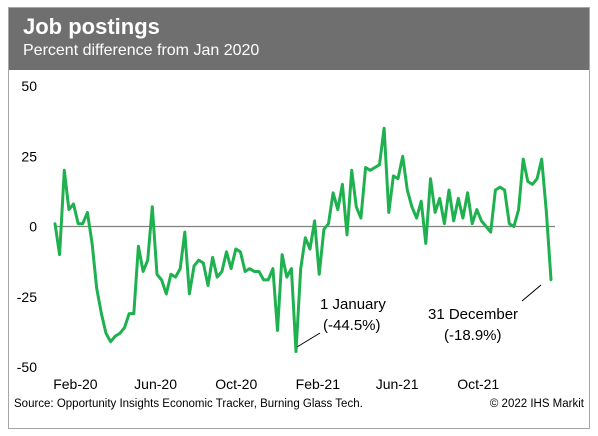 The height and width of the screenshot is (436, 598). I want to click on annotation-dec-label: 31 December, so click(473, 314).